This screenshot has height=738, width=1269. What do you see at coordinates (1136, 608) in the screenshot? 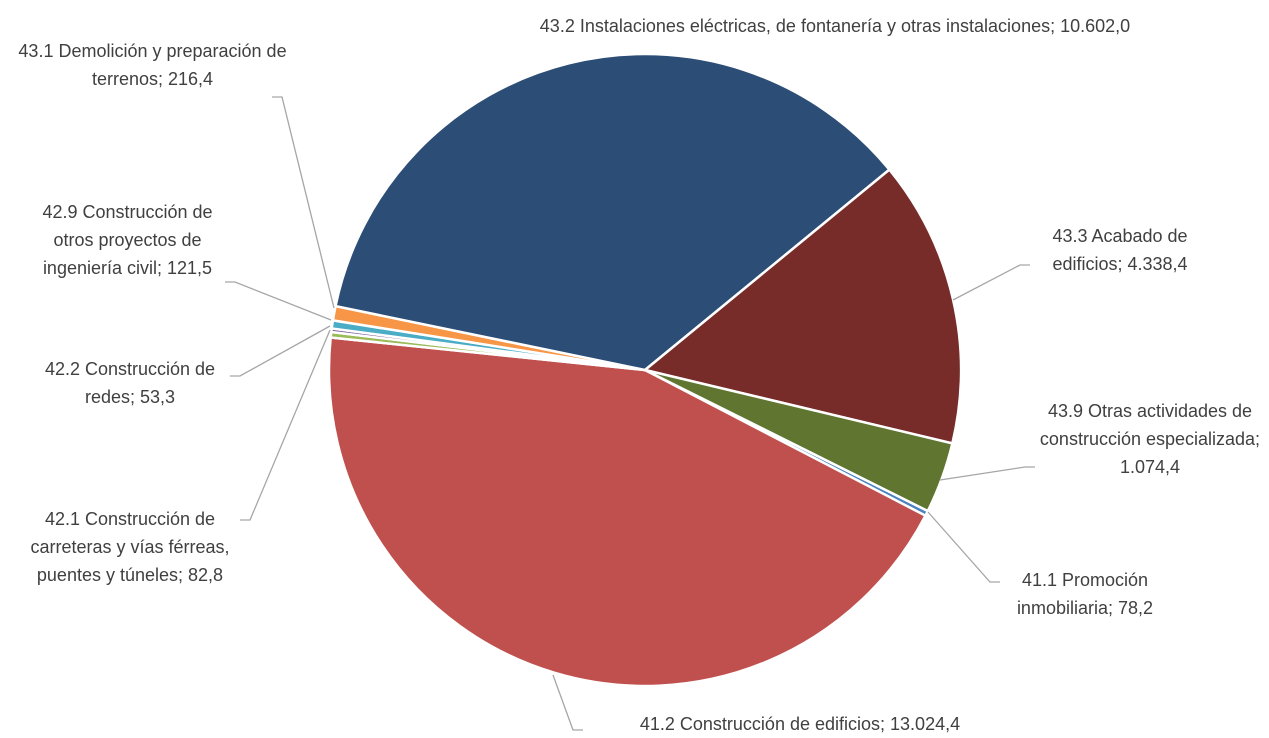
I see `value-label: 78,2` at bounding box center [1136, 608].